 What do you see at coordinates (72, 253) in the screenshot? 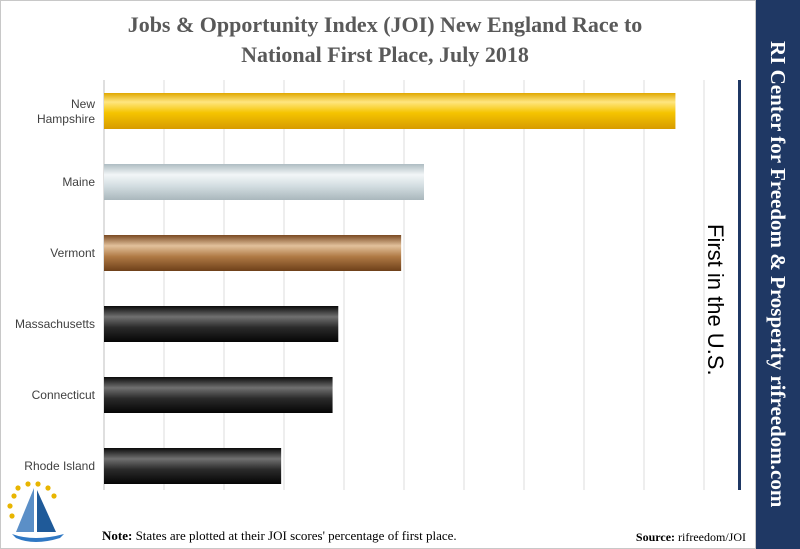
I see `category-label: Vermont` at bounding box center [72, 253].